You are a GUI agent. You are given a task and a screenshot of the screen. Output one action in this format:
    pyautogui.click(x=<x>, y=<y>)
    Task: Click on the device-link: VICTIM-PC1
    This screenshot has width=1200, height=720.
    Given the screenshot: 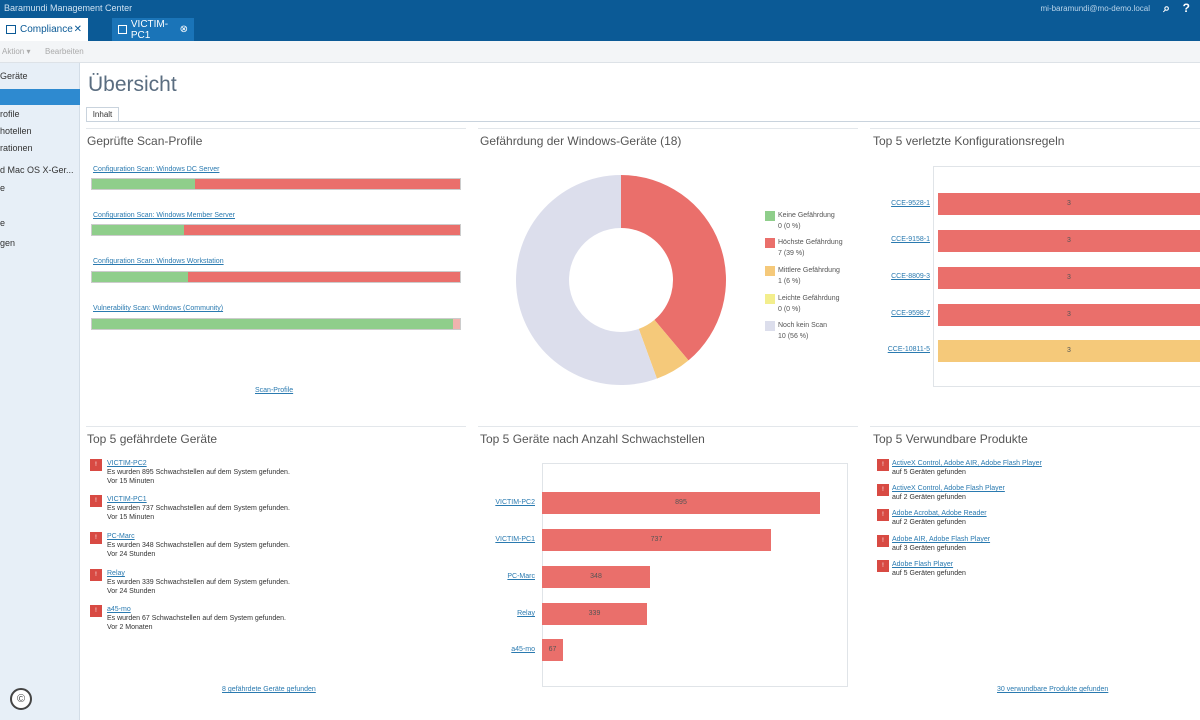 What is the action you would take?
    pyautogui.click(x=127, y=499)
    